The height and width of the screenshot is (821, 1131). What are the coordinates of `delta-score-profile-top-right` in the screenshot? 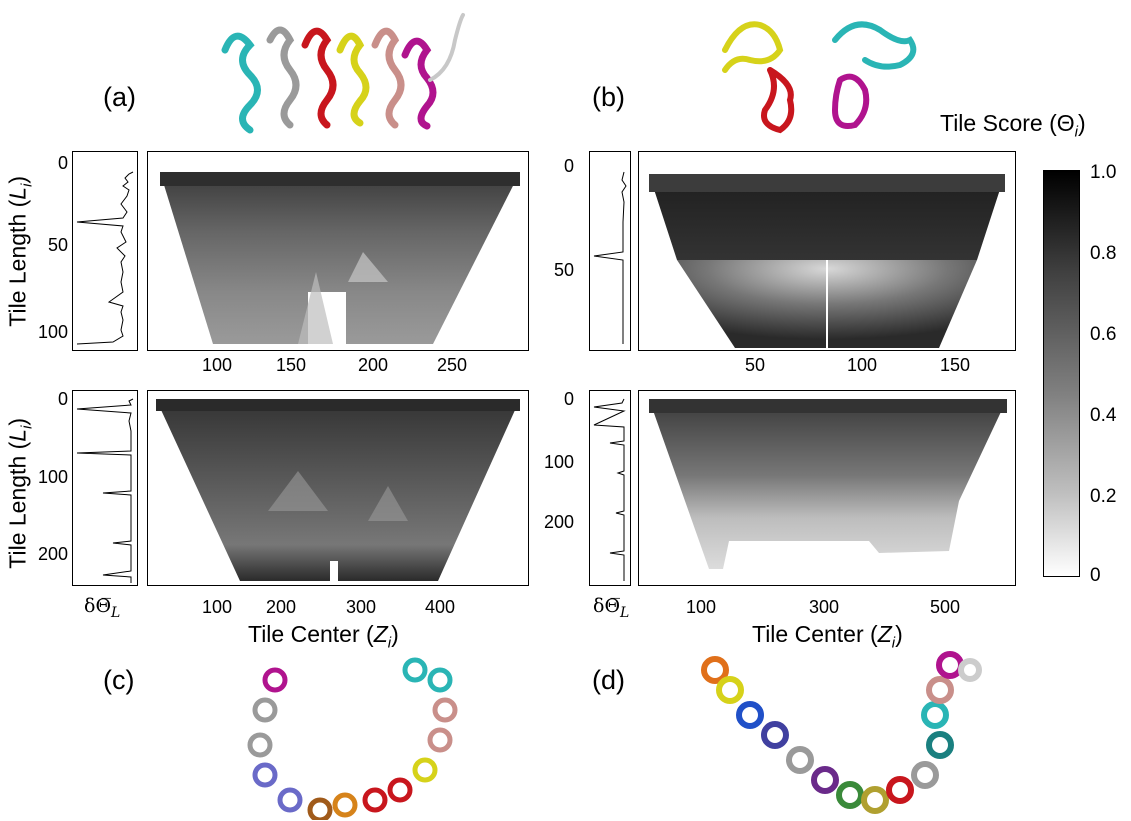 It's located at (610, 251).